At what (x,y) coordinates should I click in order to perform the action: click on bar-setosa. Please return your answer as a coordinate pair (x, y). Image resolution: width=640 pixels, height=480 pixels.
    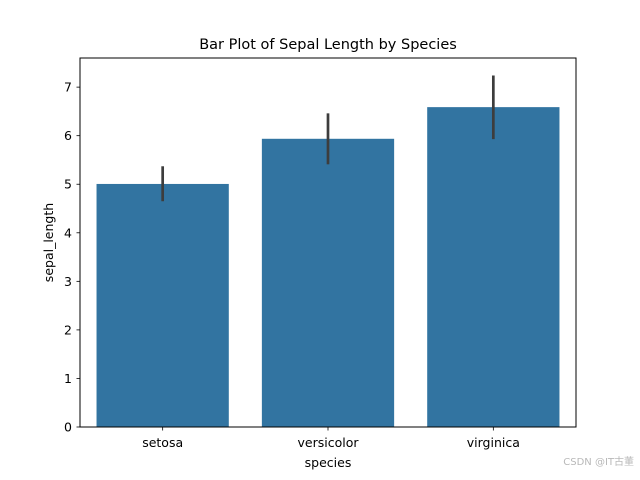
    Looking at the image, I should click on (162, 305).